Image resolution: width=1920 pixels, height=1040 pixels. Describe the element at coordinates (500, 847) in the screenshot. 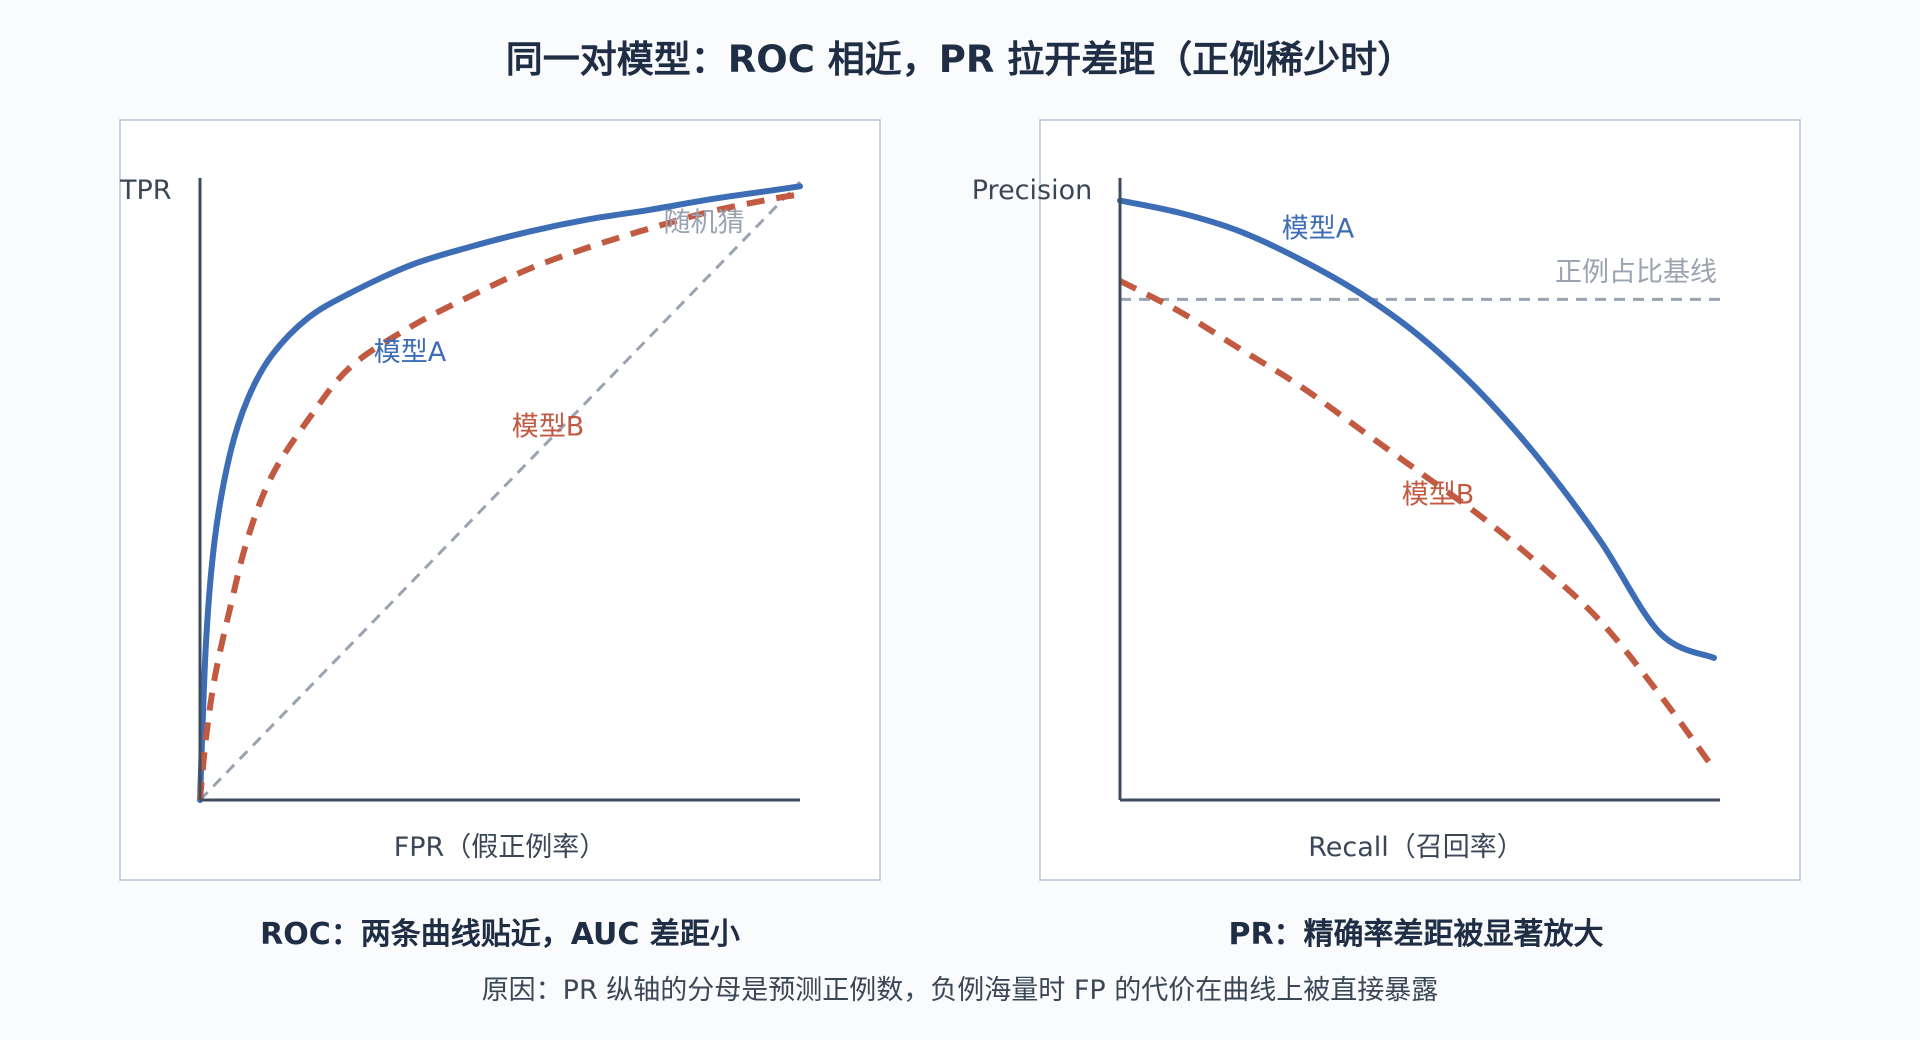

I see `roc-x-axis-label: FPR（假正例率）` at that location.